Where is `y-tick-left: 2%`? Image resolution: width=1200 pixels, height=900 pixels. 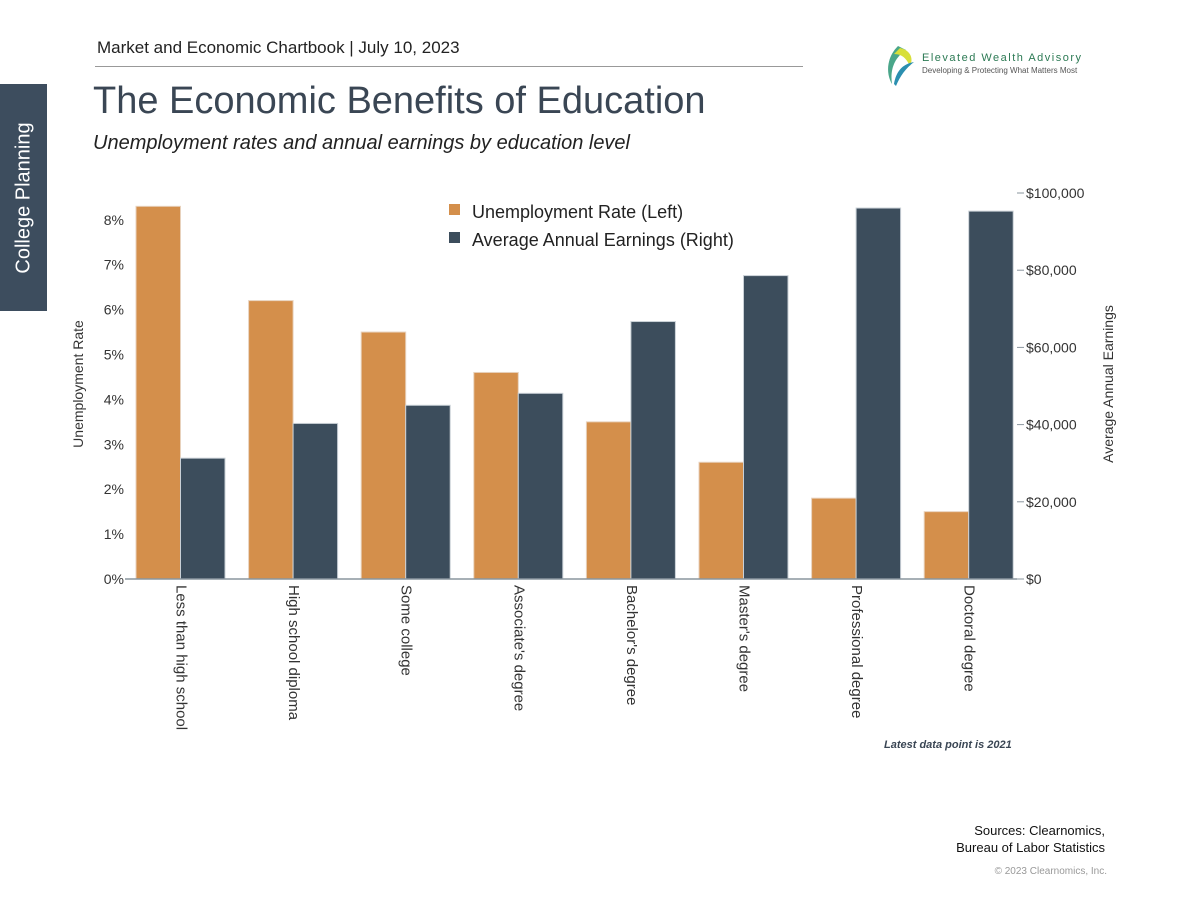 y-tick-left: 2% is located at coordinates (114, 489).